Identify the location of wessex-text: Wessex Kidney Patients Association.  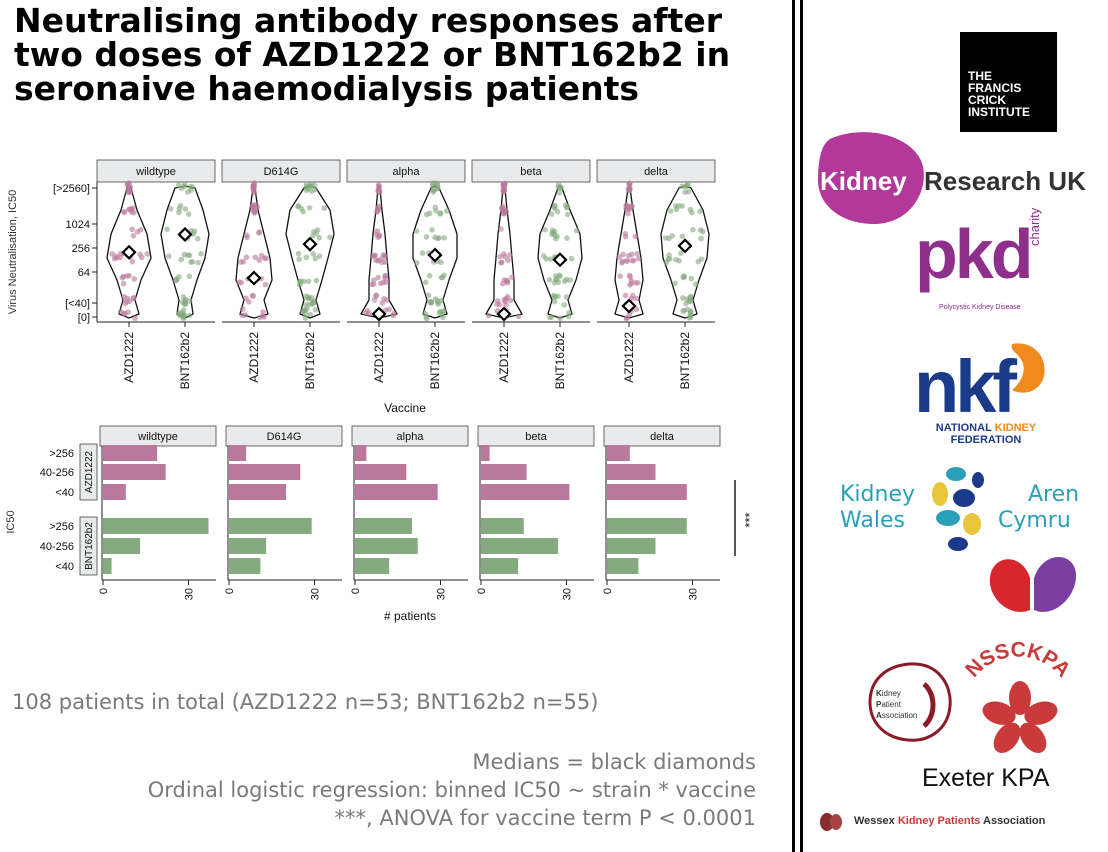
(949, 821).